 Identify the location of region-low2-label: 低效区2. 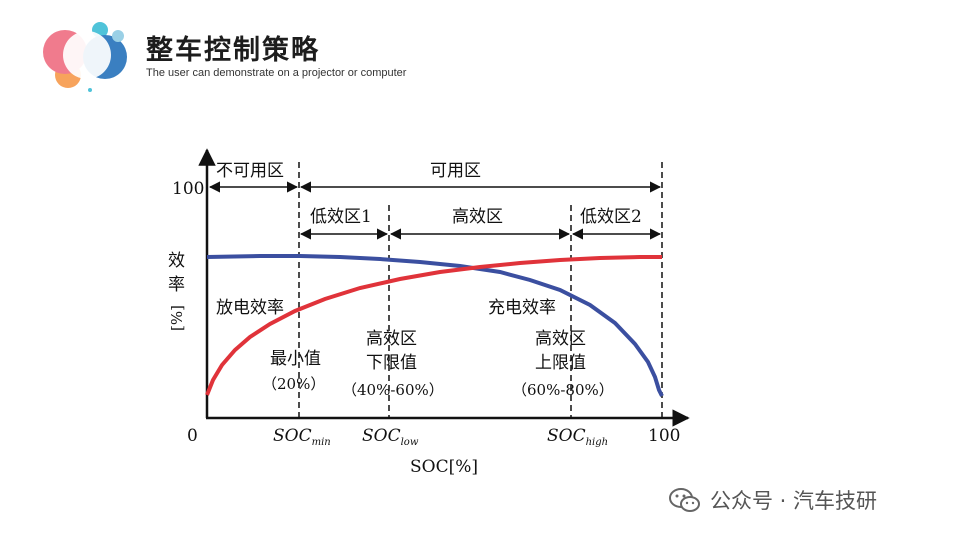
(611, 217).